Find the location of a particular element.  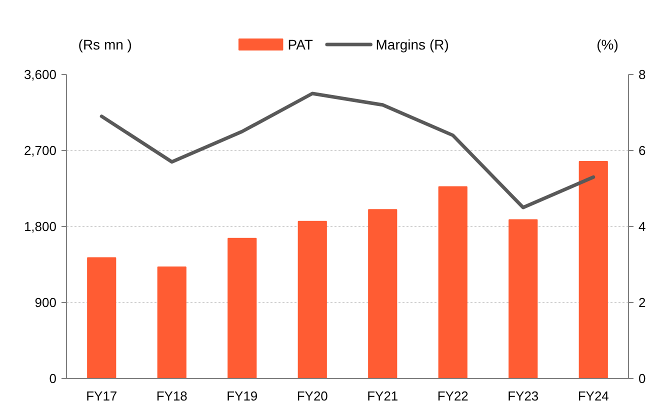

y2-tick-label: 0 is located at coordinates (642, 378).